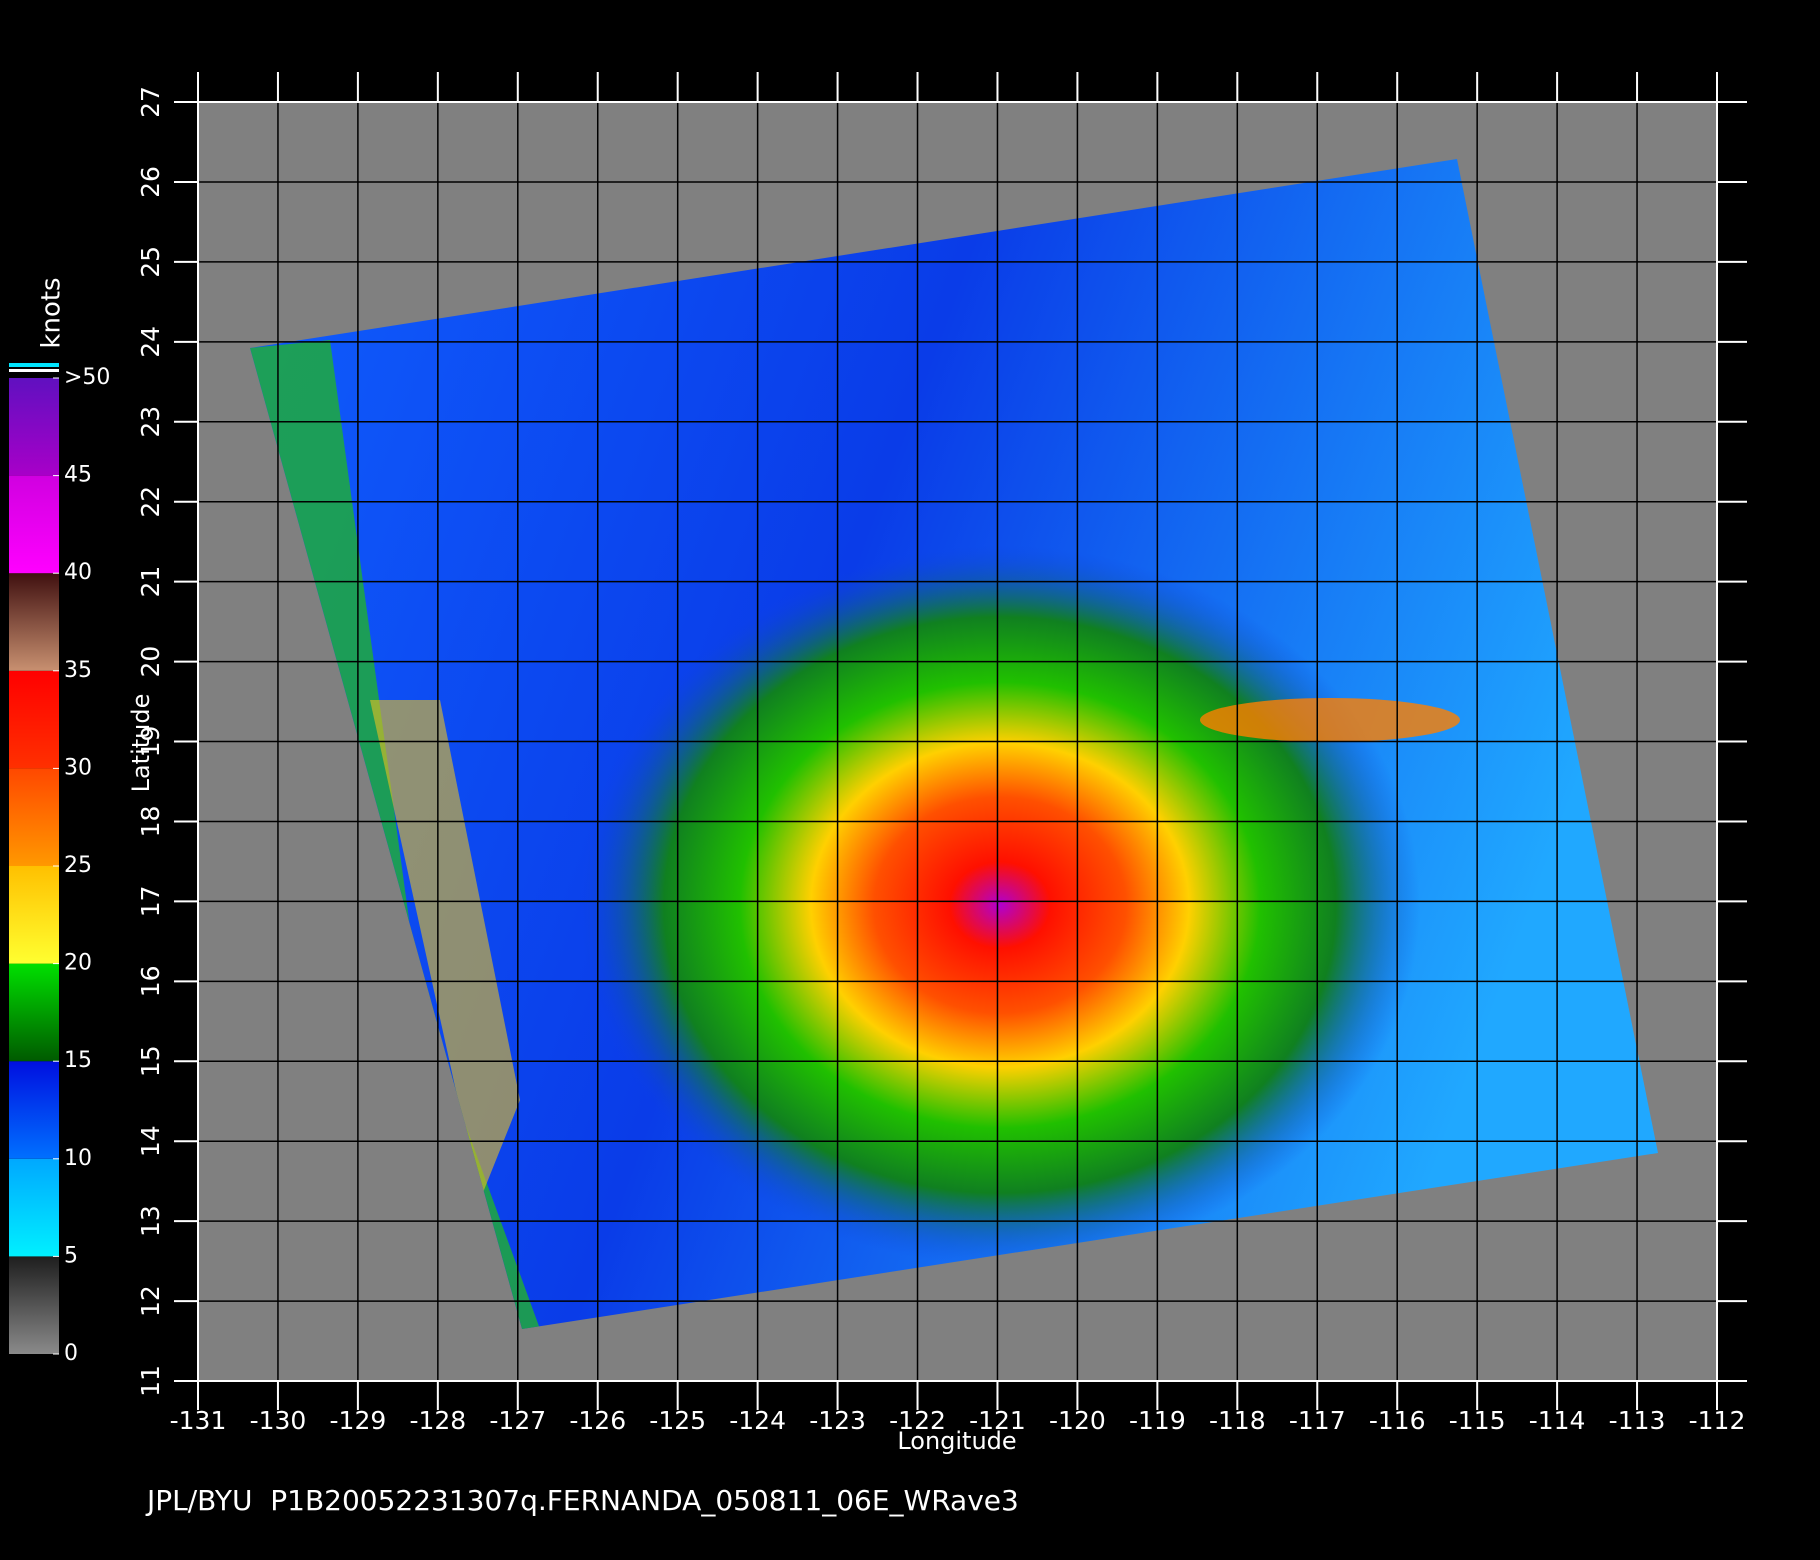 The height and width of the screenshot is (1560, 1820). What do you see at coordinates (1717, 1420) in the screenshot?
I see `x-tick-label: -112` at bounding box center [1717, 1420].